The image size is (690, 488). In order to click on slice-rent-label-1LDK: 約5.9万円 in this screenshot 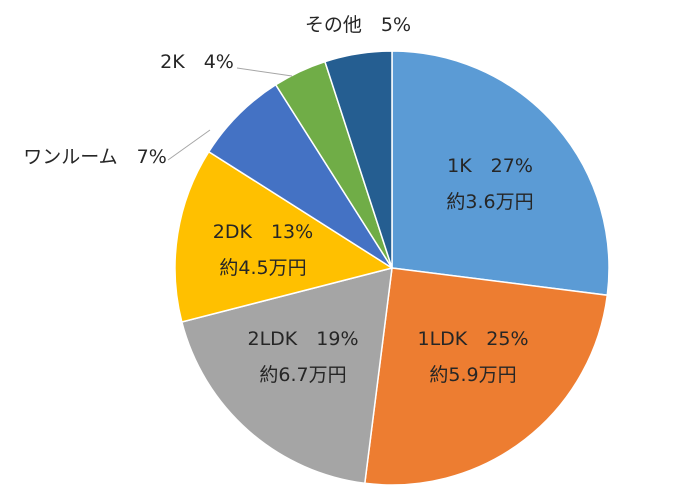, I will do `click(472, 375)`.